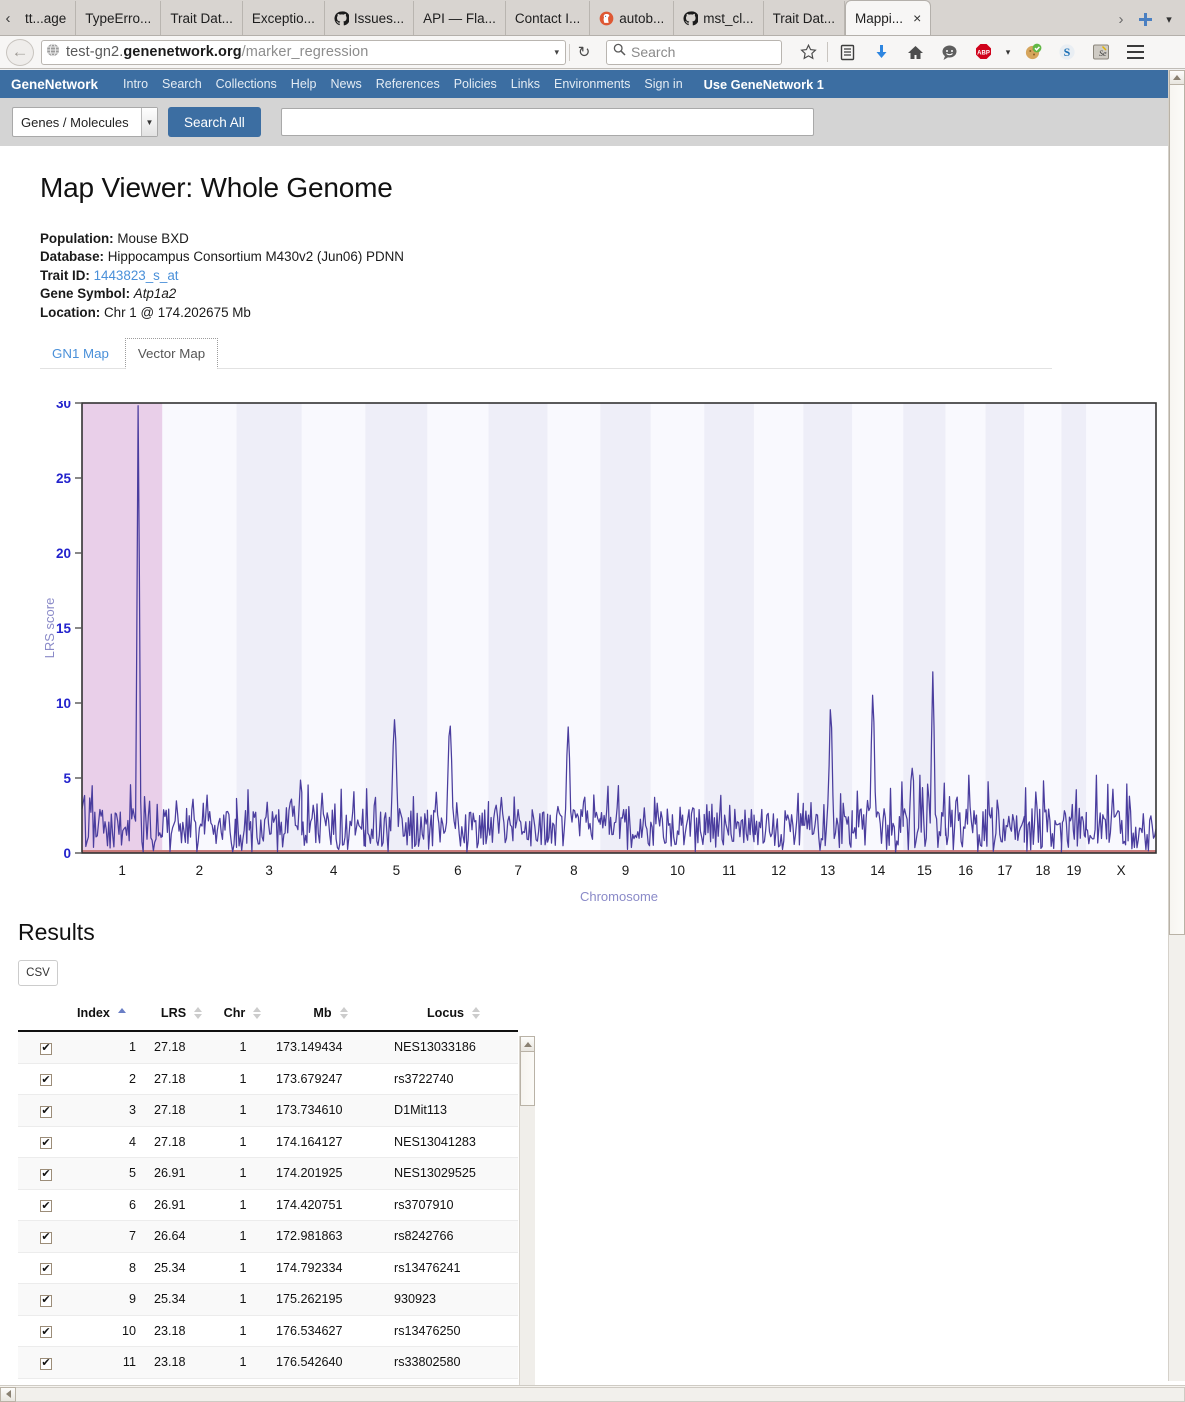  What do you see at coordinates (527, 1219) in the screenshot?
I see `results-table-scrollbar` at bounding box center [527, 1219].